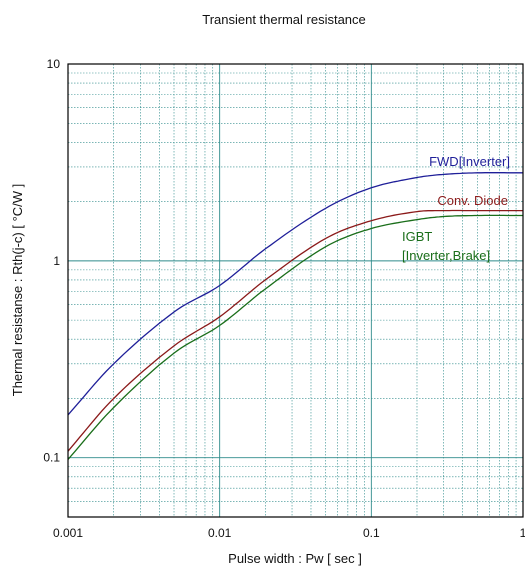  Describe the element at coordinates (446, 255) in the screenshot. I see `series-label: [Inverter,Brake]` at that location.